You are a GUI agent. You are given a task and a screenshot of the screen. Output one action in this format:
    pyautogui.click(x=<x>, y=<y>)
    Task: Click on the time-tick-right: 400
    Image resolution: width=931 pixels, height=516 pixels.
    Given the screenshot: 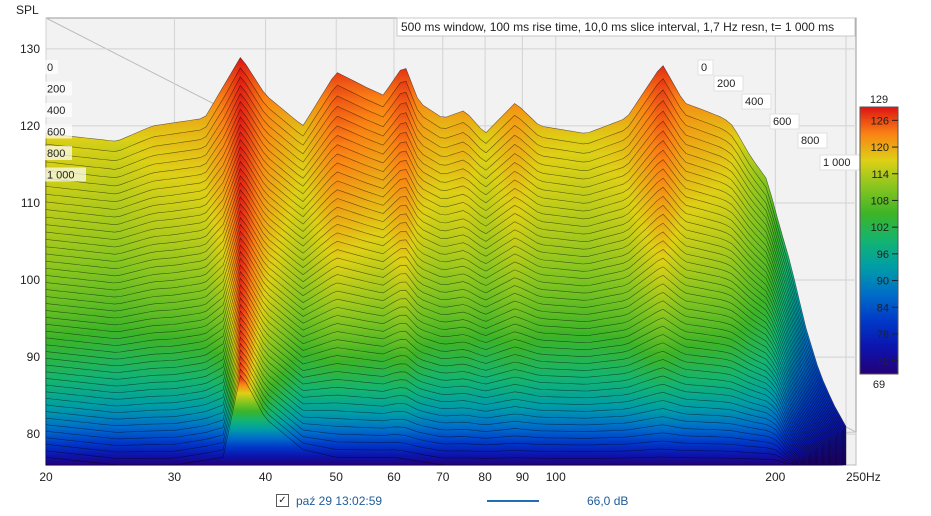 What is the action you would take?
    pyautogui.click(x=754, y=102)
    